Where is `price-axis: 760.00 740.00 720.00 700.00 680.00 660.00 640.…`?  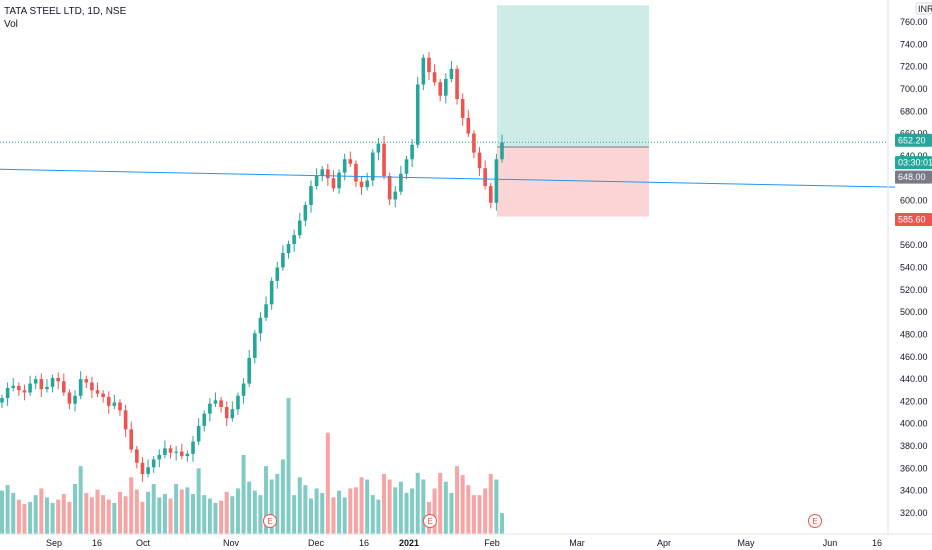
price-axis: 760.00 740.00 720.00 700.00 680.00 660.00 640.… is located at coordinates (914, 267).